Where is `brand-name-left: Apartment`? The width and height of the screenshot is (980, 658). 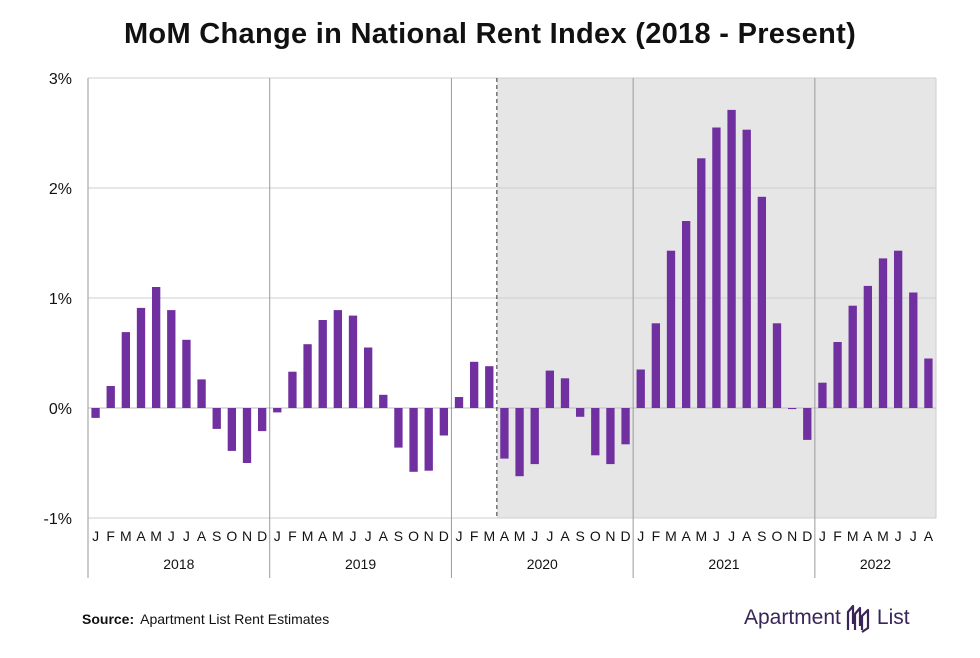 brand-name-left: Apartment is located at coordinates (792, 617).